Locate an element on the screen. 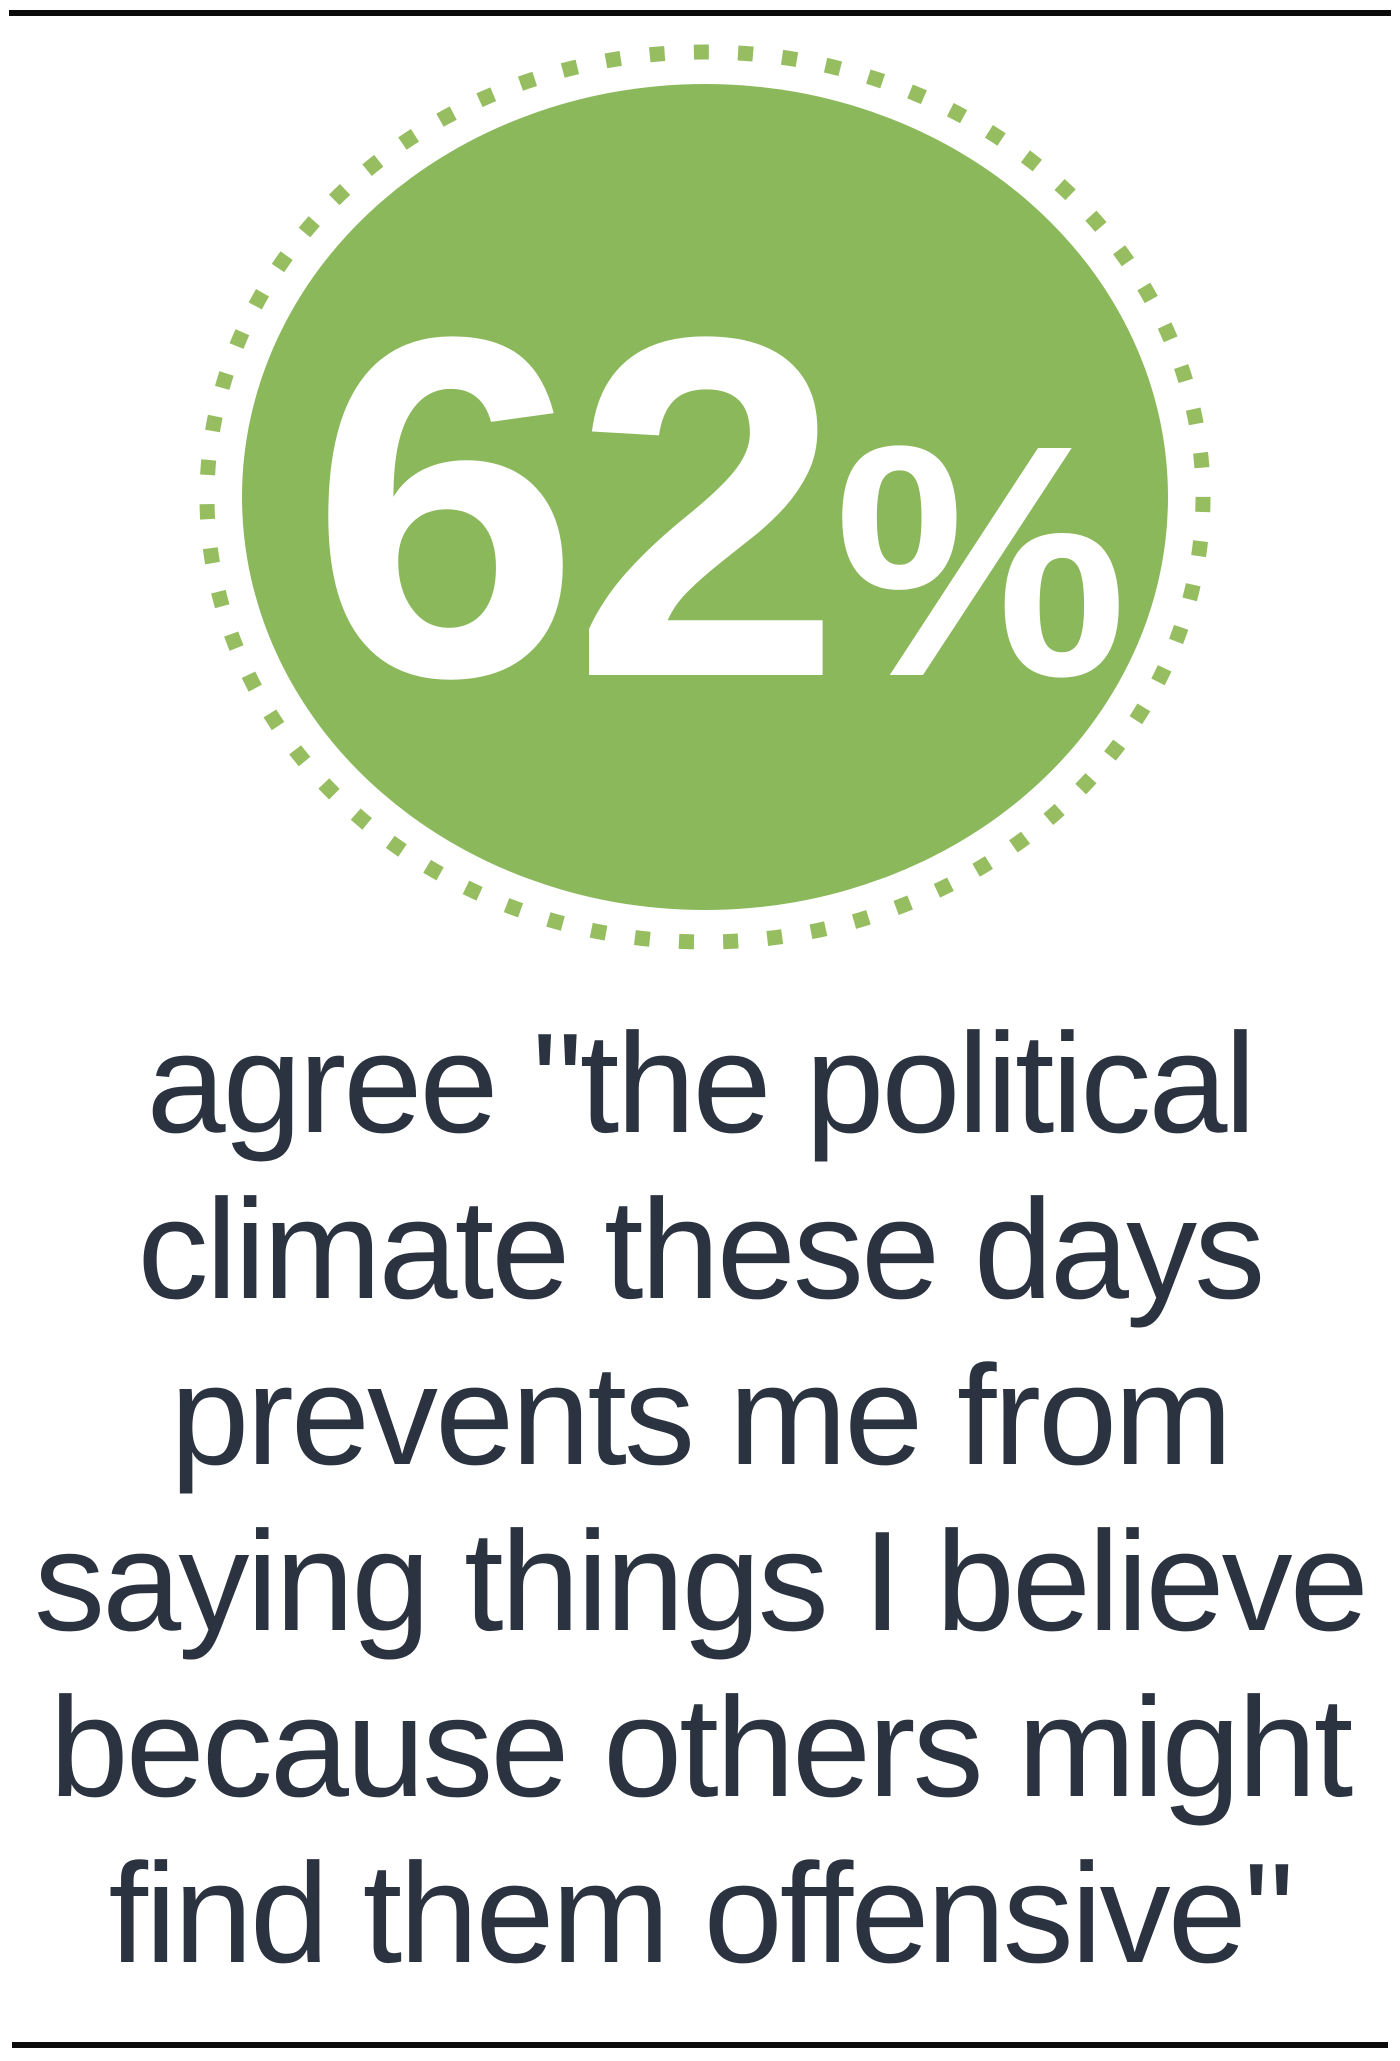 This screenshot has height=2061, width=1400. percent-sign: % is located at coordinates (978, 560).